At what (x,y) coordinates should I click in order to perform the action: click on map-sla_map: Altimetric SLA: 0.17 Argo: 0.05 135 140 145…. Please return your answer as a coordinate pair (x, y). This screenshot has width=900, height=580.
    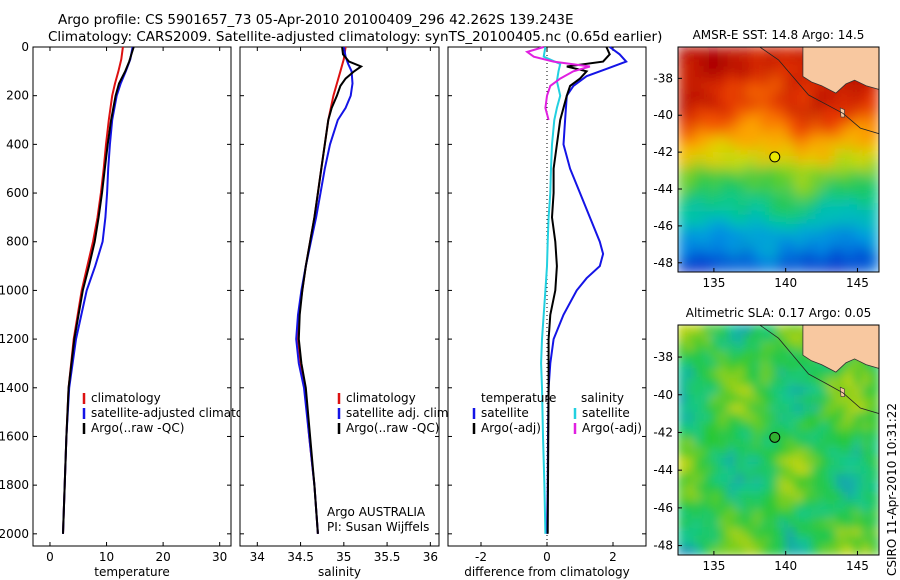
    Looking at the image, I should click on (766, 439).